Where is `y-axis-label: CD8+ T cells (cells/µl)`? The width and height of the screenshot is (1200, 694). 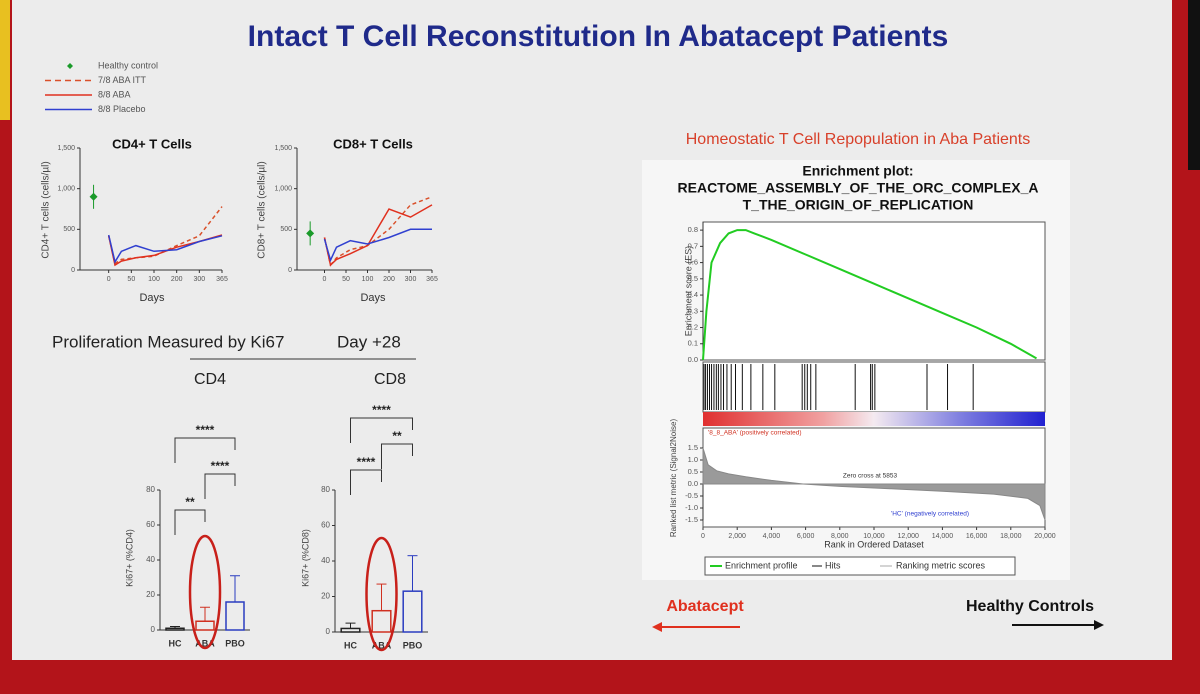 y-axis-label: CD8+ T cells (cells/µl) is located at coordinates (262, 209).